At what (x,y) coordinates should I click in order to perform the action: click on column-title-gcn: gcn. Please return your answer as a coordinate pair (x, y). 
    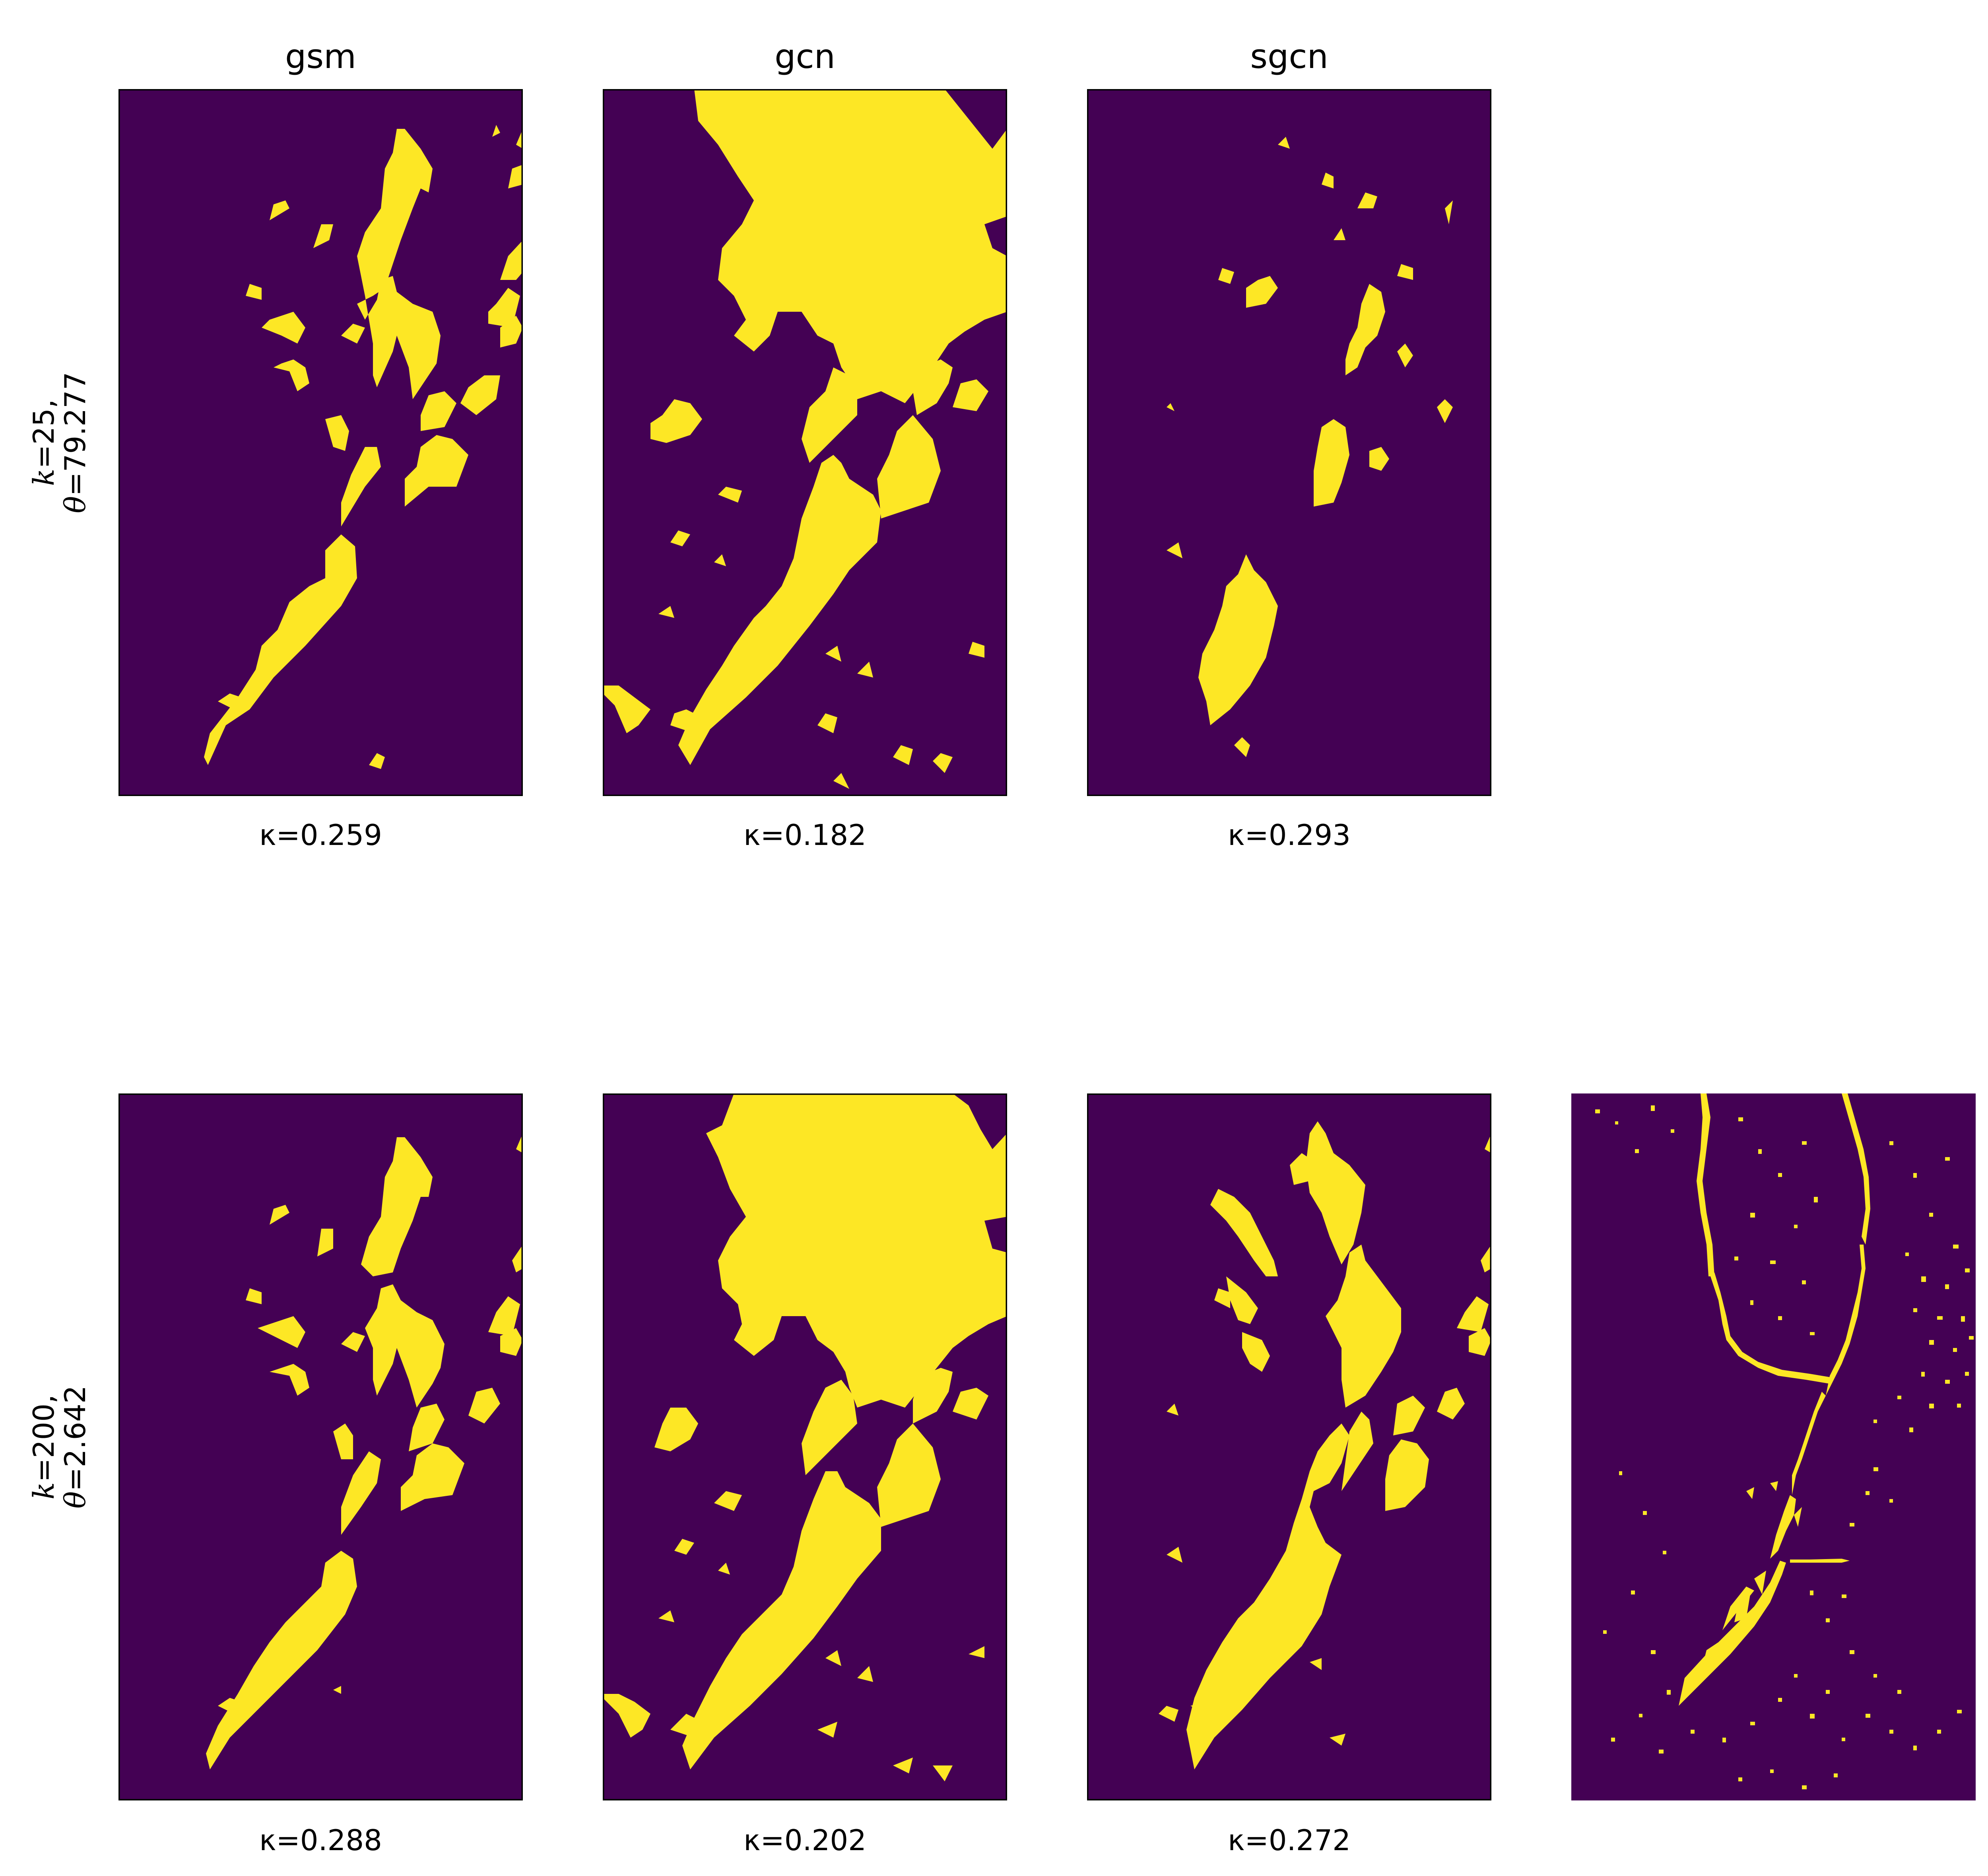
    Looking at the image, I should click on (805, 57).